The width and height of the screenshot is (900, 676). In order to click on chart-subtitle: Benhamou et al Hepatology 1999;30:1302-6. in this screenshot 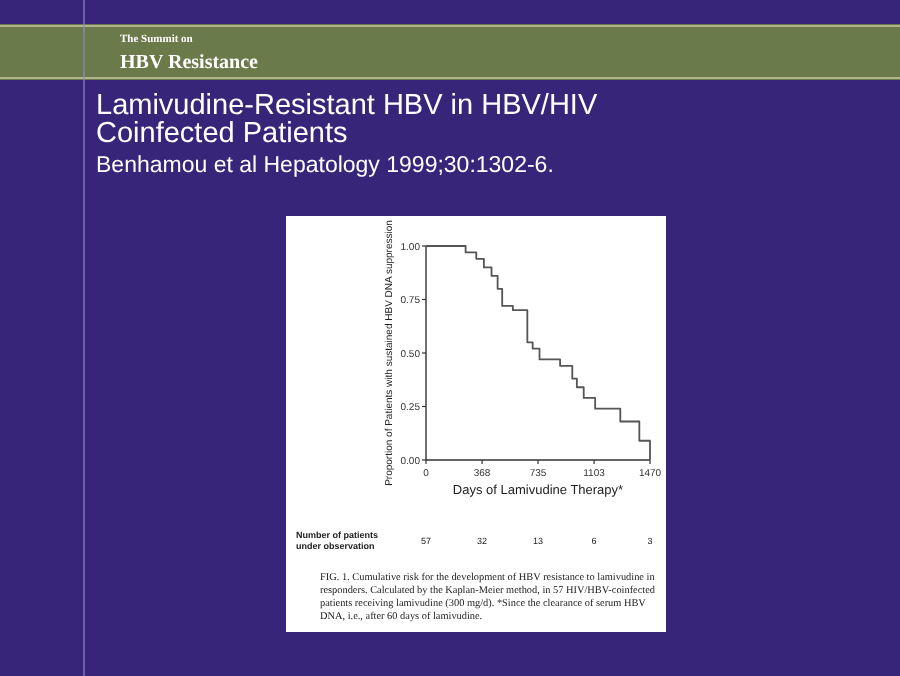, I will do `click(325, 166)`.